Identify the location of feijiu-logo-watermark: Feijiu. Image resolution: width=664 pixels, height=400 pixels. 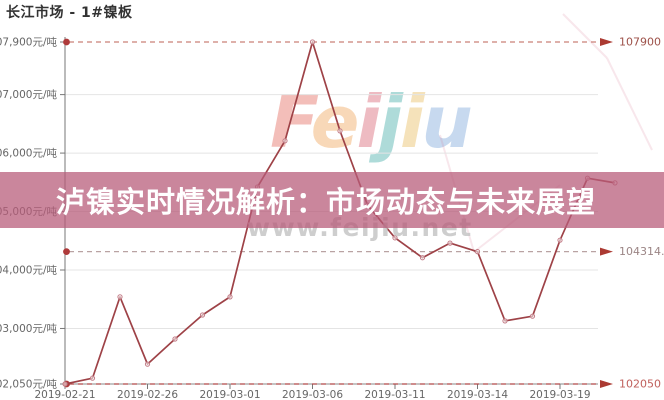
(371, 122).